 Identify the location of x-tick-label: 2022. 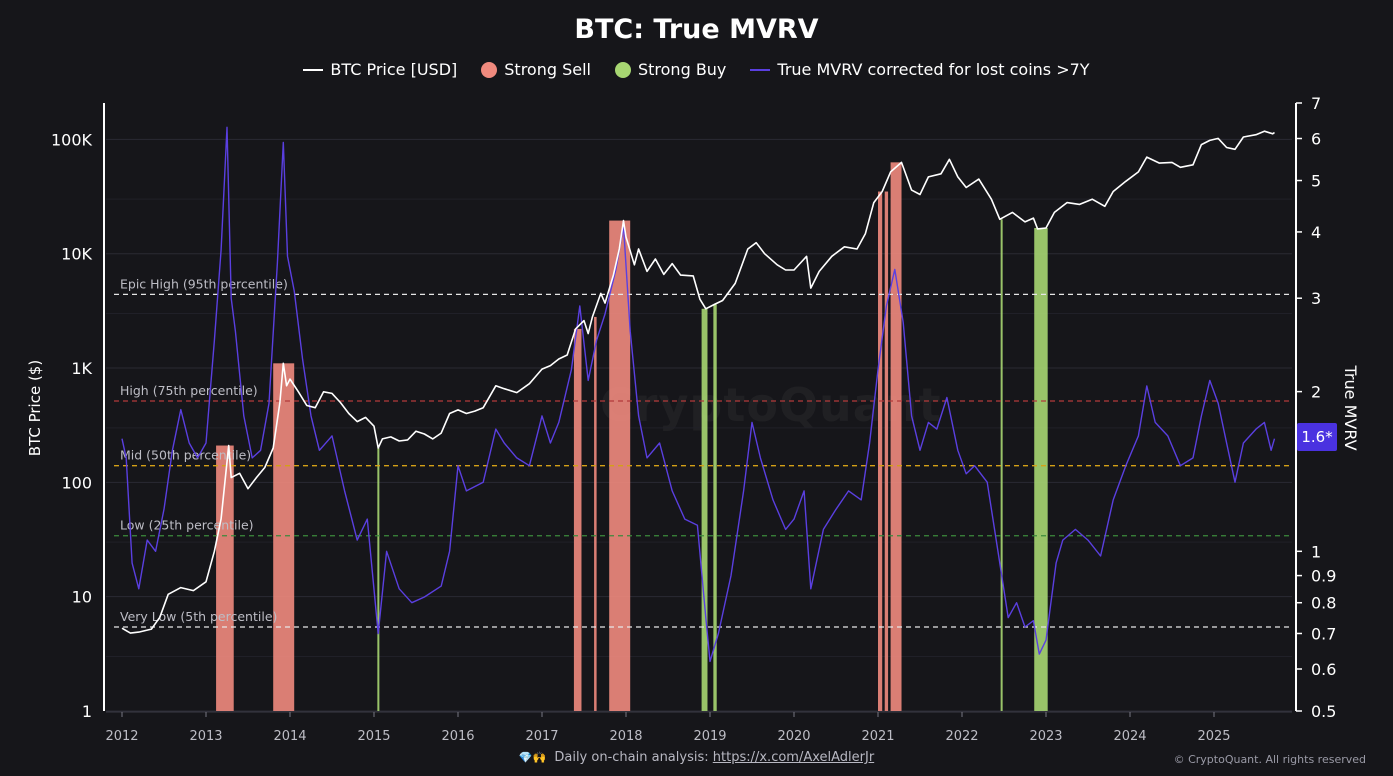
(961, 736).